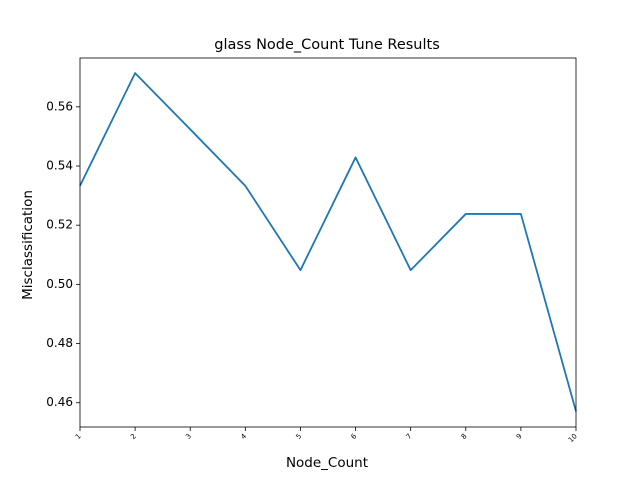 The image size is (640, 484). I want to click on x-tick-label: 2, so click(133, 436).